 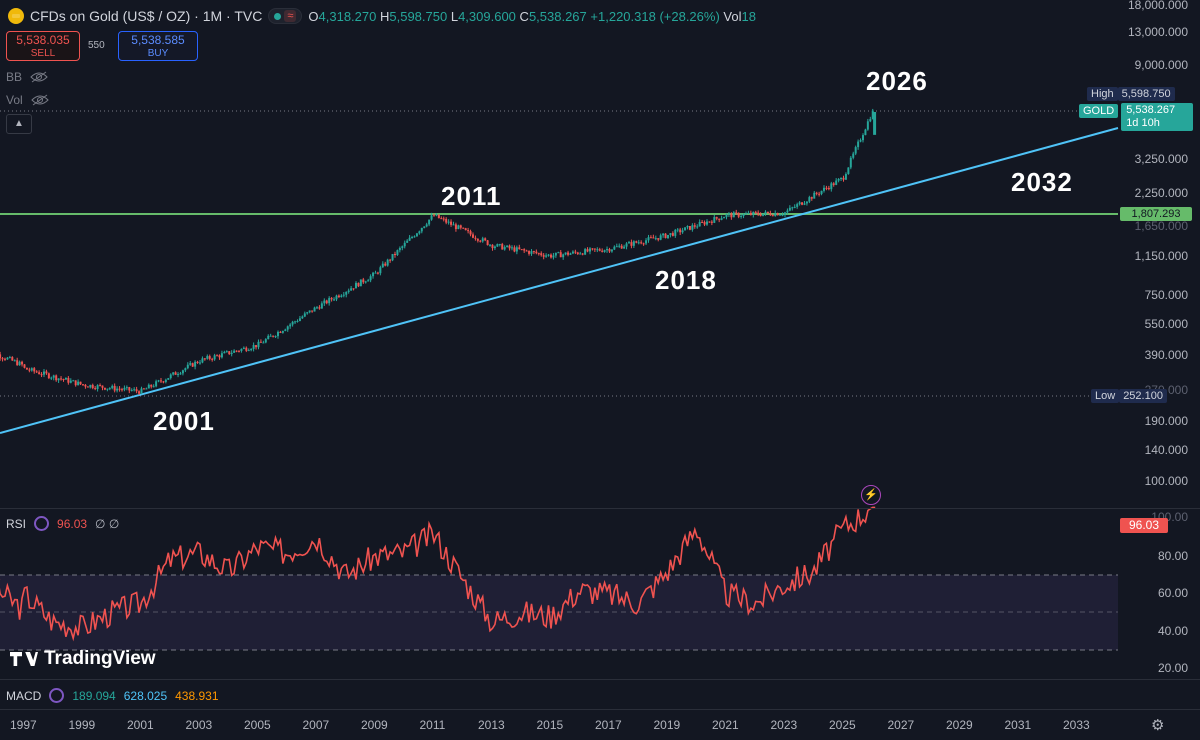 What do you see at coordinates (471, 196) in the screenshot?
I see `annotation-2011: 2011` at bounding box center [471, 196].